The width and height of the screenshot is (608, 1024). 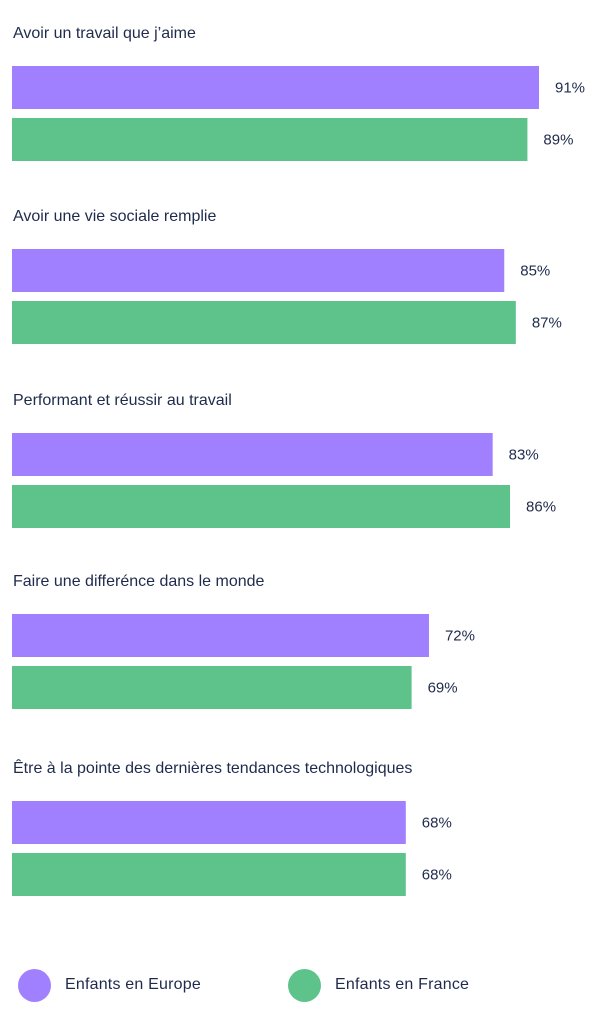 What do you see at coordinates (535, 271) in the screenshot?
I see `value-label: 85%` at bounding box center [535, 271].